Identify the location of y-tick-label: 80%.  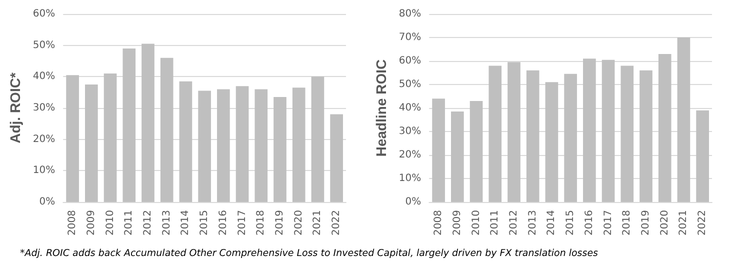
(410, 14).